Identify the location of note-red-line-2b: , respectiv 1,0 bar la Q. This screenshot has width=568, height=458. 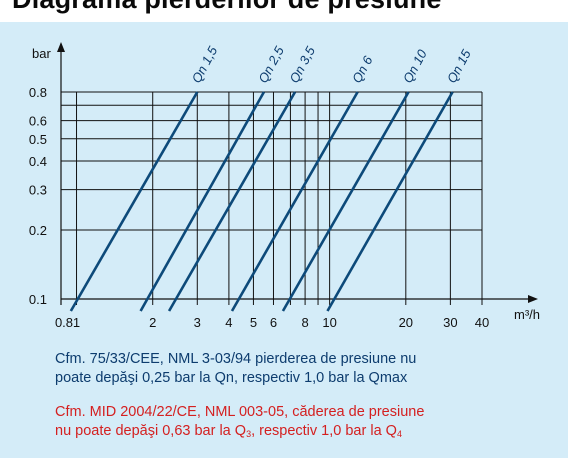
(324, 431).